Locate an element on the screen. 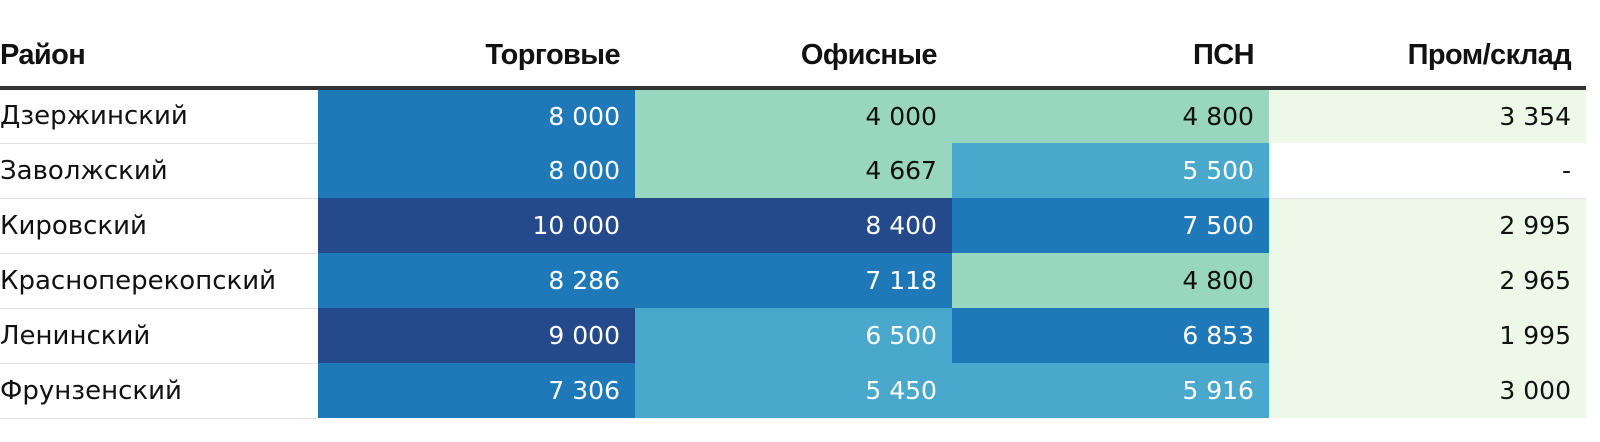 This screenshot has height=442, width=1600. header-row: Район Торговые Офисные ПСН Пром/склад is located at coordinates (793, 57).